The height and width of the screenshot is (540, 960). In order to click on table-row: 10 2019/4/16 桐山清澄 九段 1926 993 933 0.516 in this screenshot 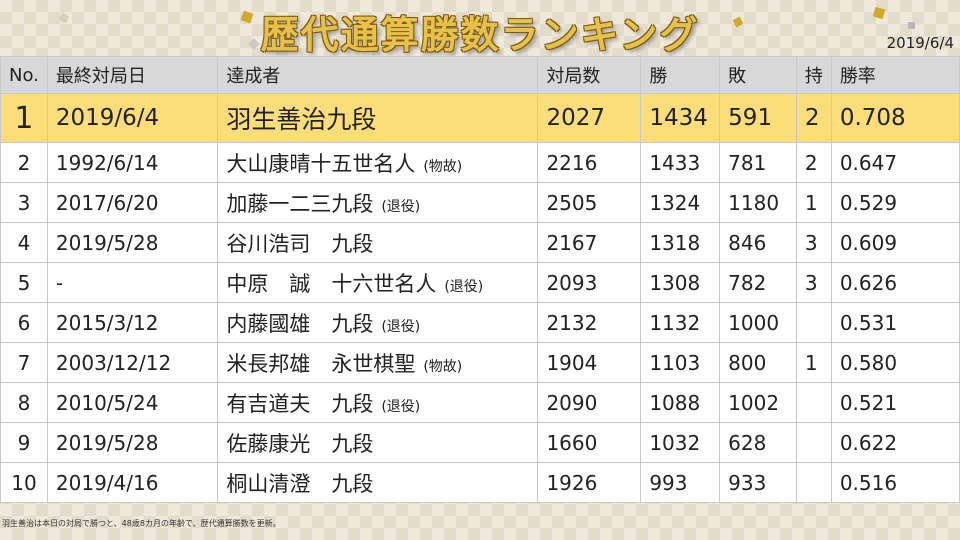, I will do `click(480, 482)`.